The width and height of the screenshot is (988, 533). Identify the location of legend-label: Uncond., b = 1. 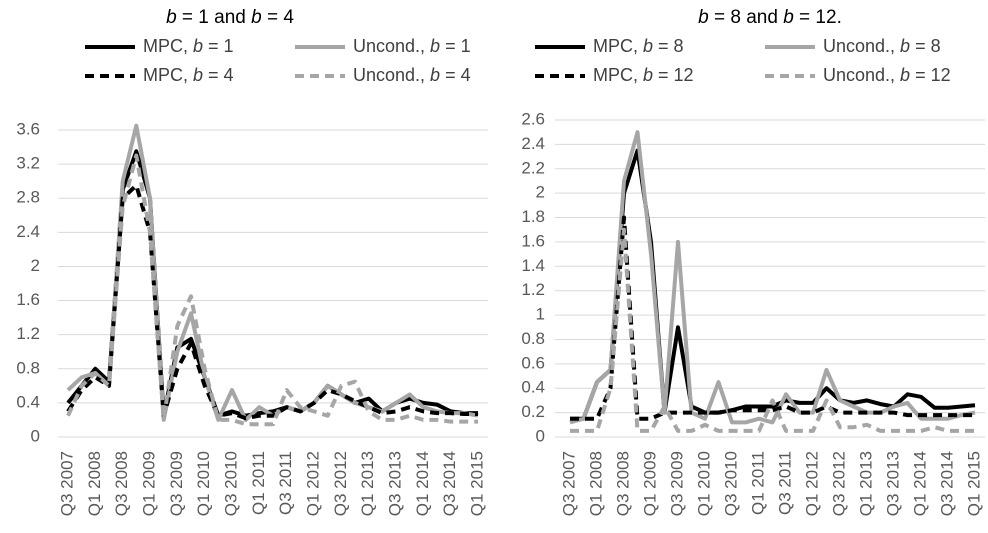
(412, 46).